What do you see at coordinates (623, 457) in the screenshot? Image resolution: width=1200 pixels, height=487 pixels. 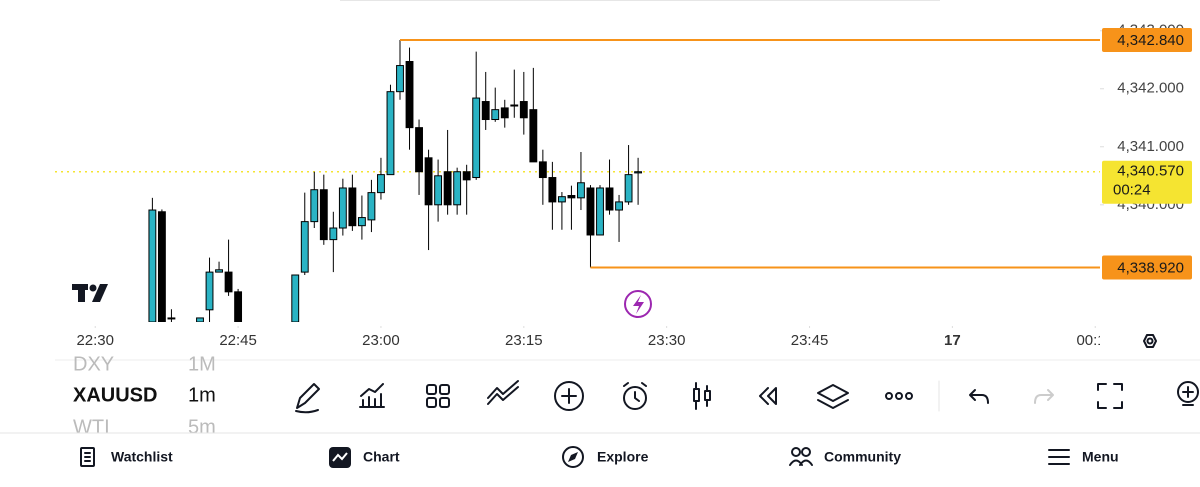 I see `nav-label: Explore` at bounding box center [623, 457].